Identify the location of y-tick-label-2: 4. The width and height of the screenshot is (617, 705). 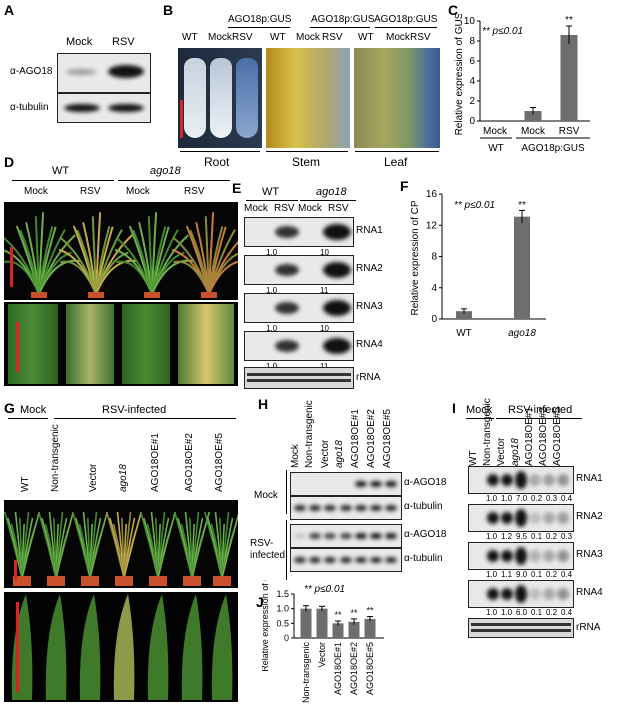
(472, 81).